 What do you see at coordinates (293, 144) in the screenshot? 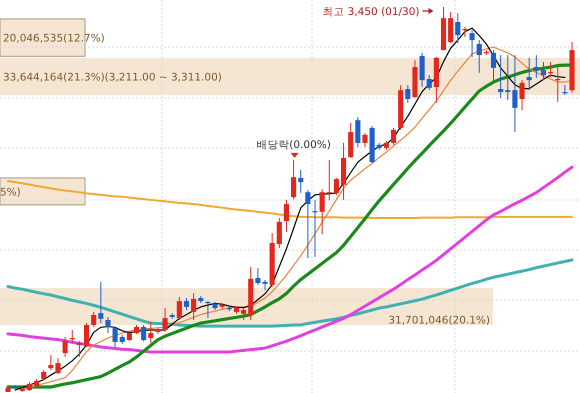
I see `annotation: 배당락(0.00%)` at bounding box center [293, 144].